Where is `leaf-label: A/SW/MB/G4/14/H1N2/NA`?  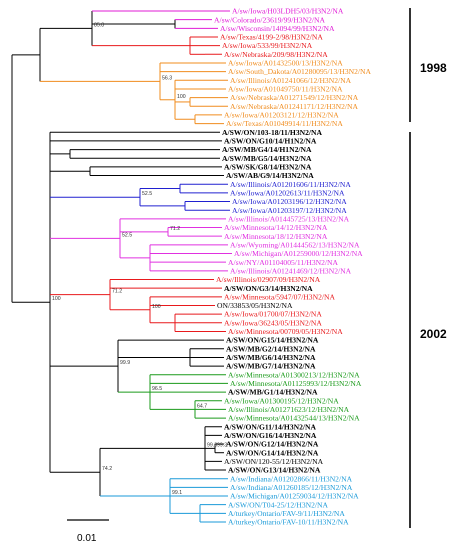 leaf-label: A/SW/MB/G4/14/H1N2/NA is located at coordinates (267, 149).